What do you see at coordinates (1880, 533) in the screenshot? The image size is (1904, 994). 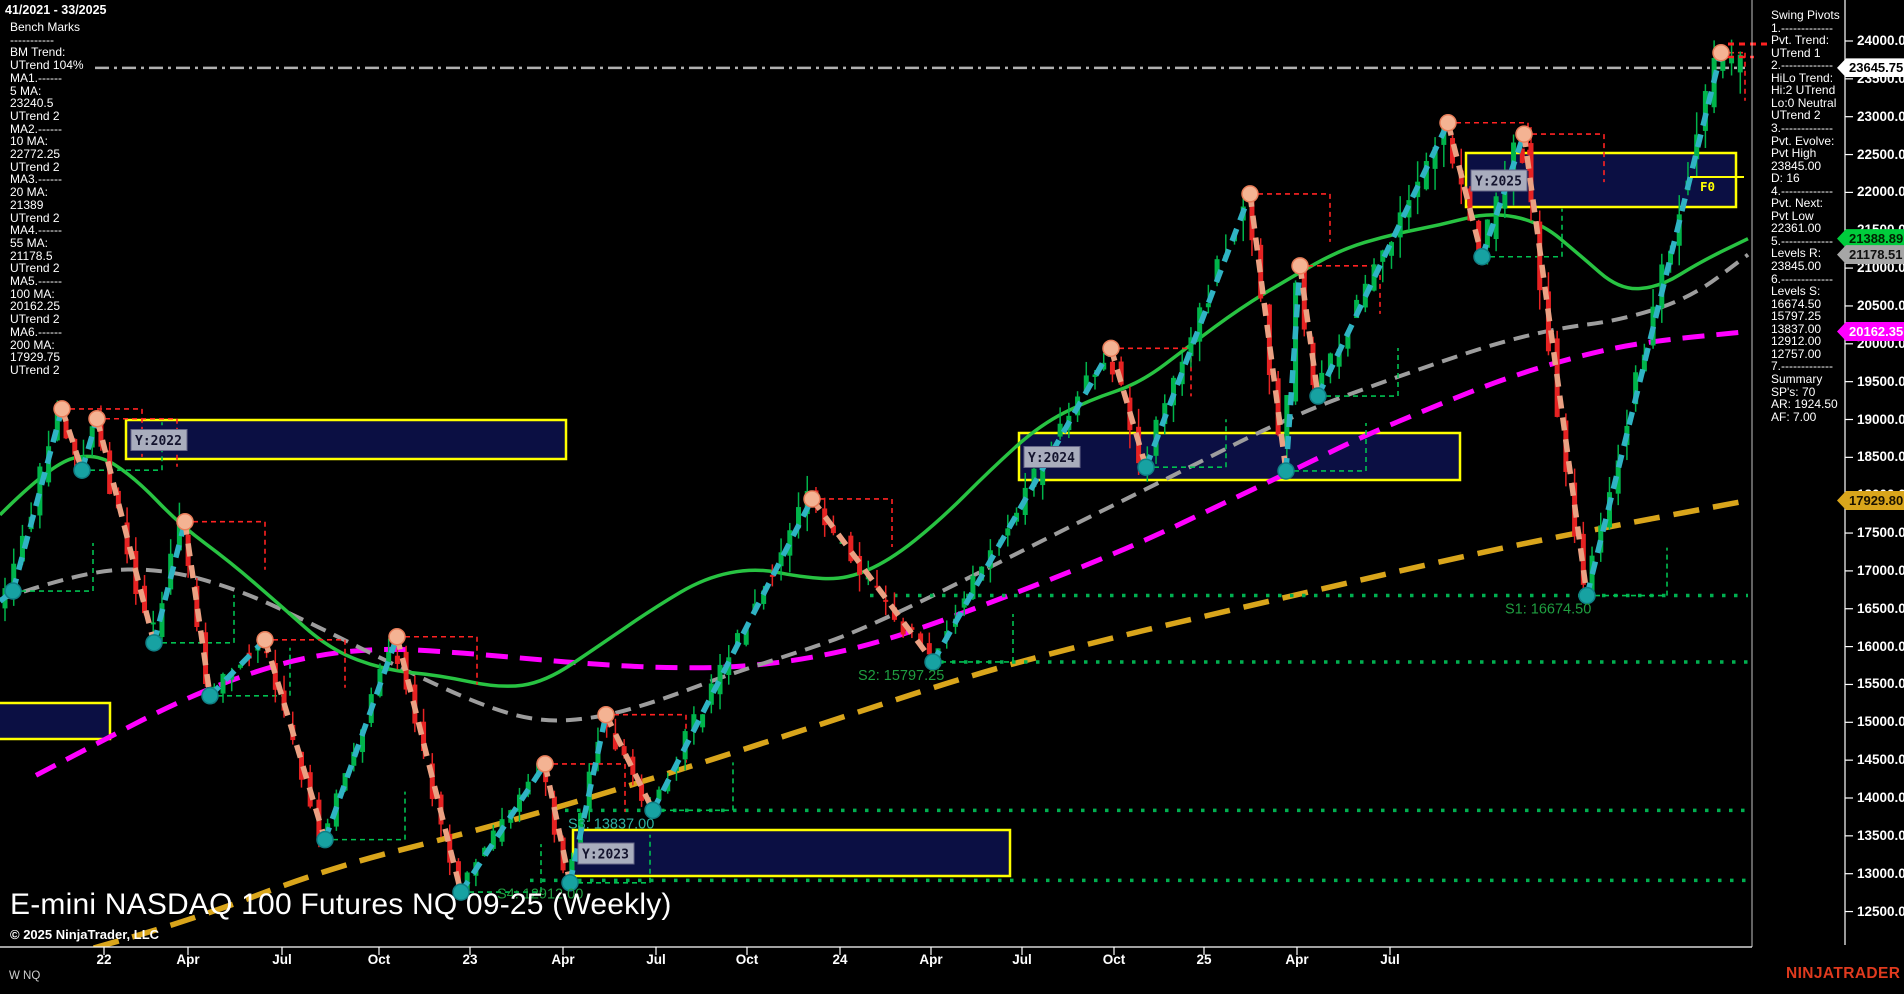 I see `price-axis-label: 17500.00` at bounding box center [1880, 533].